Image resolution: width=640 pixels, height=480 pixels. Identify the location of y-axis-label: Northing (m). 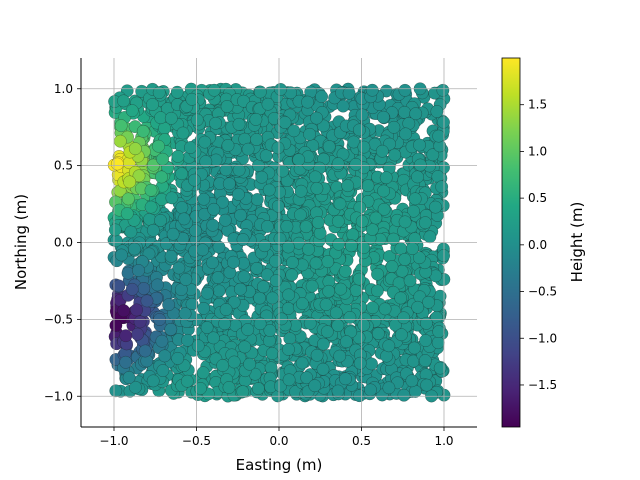
(21, 242).